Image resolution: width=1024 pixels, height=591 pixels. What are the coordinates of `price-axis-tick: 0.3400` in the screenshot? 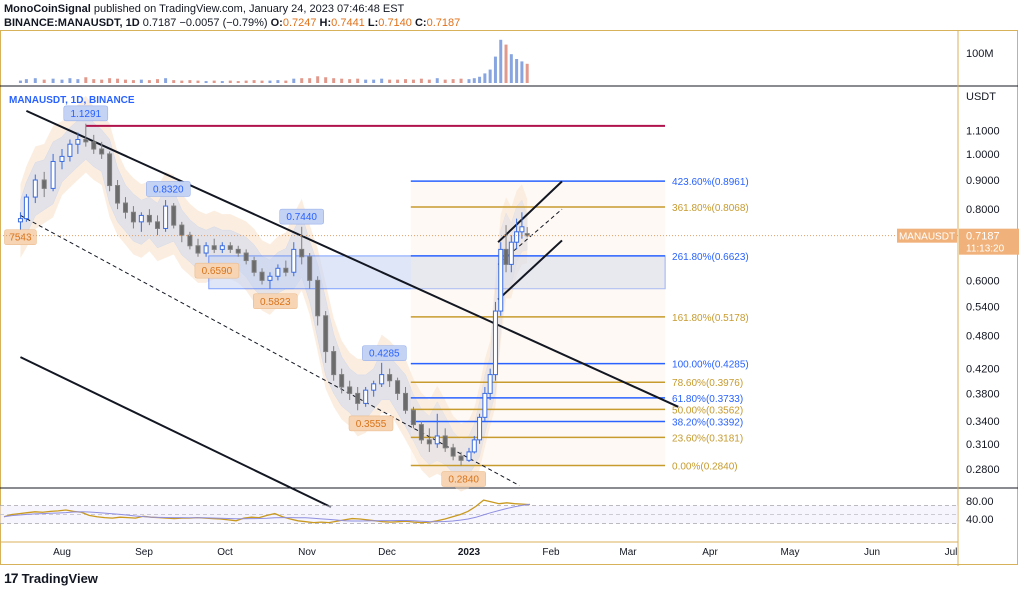 It's located at (983, 422).